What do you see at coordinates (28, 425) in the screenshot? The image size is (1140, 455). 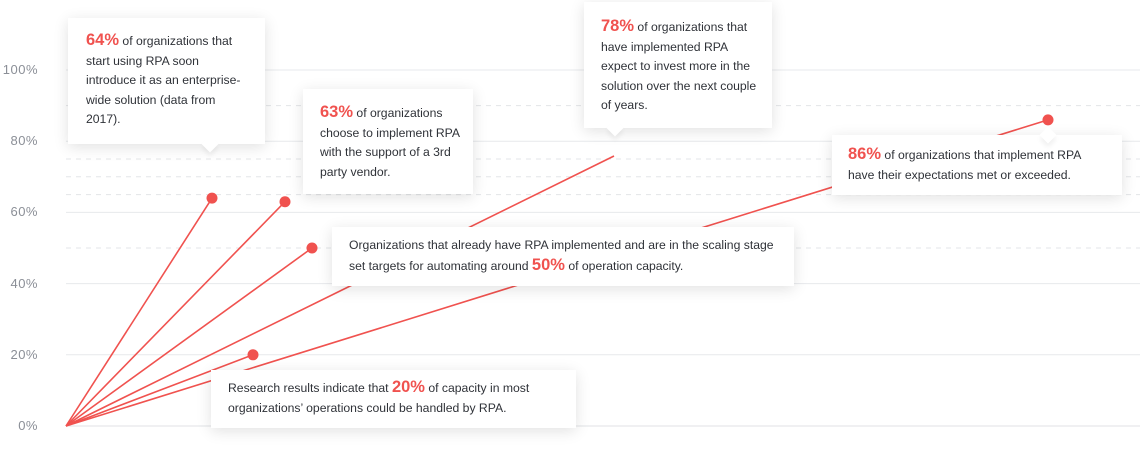 I see `y-tick-label: 0%` at bounding box center [28, 425].